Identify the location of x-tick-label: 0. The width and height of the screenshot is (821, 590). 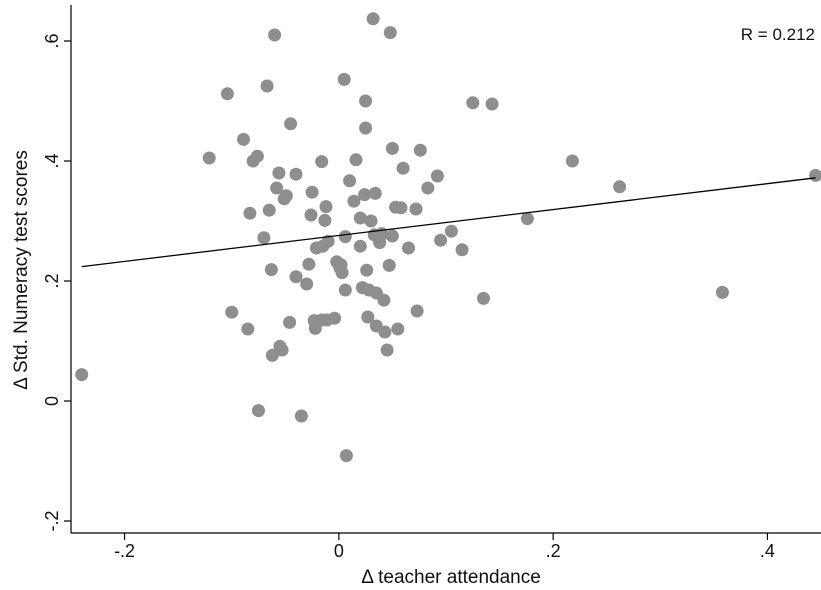
(339, 551).